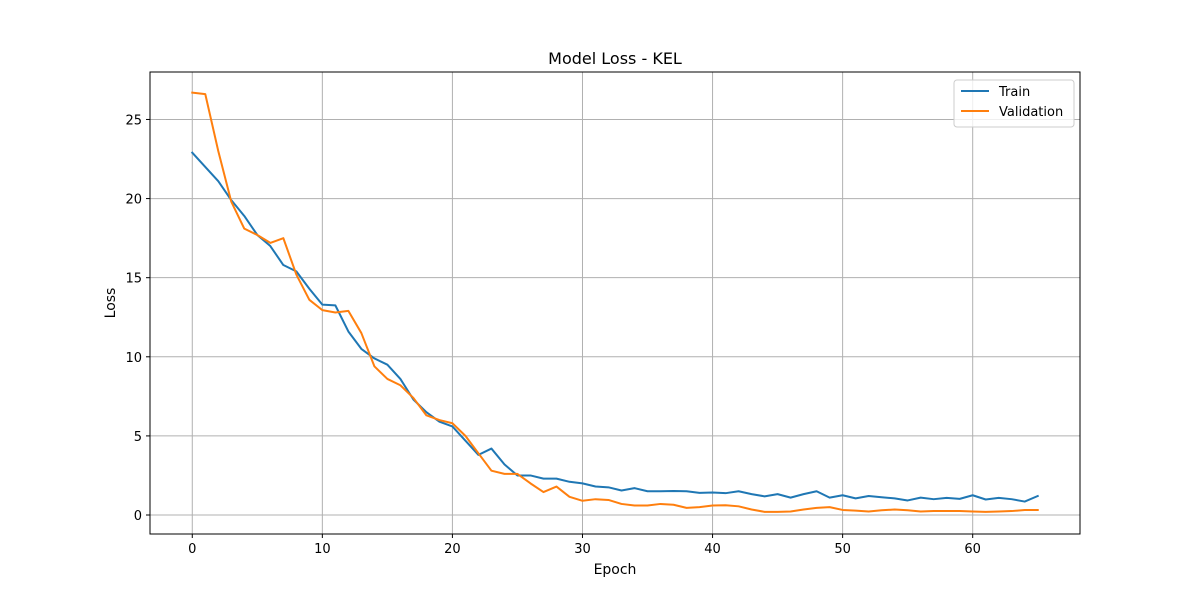  I want to click on y-tick-label: 10, so click(133, 358).